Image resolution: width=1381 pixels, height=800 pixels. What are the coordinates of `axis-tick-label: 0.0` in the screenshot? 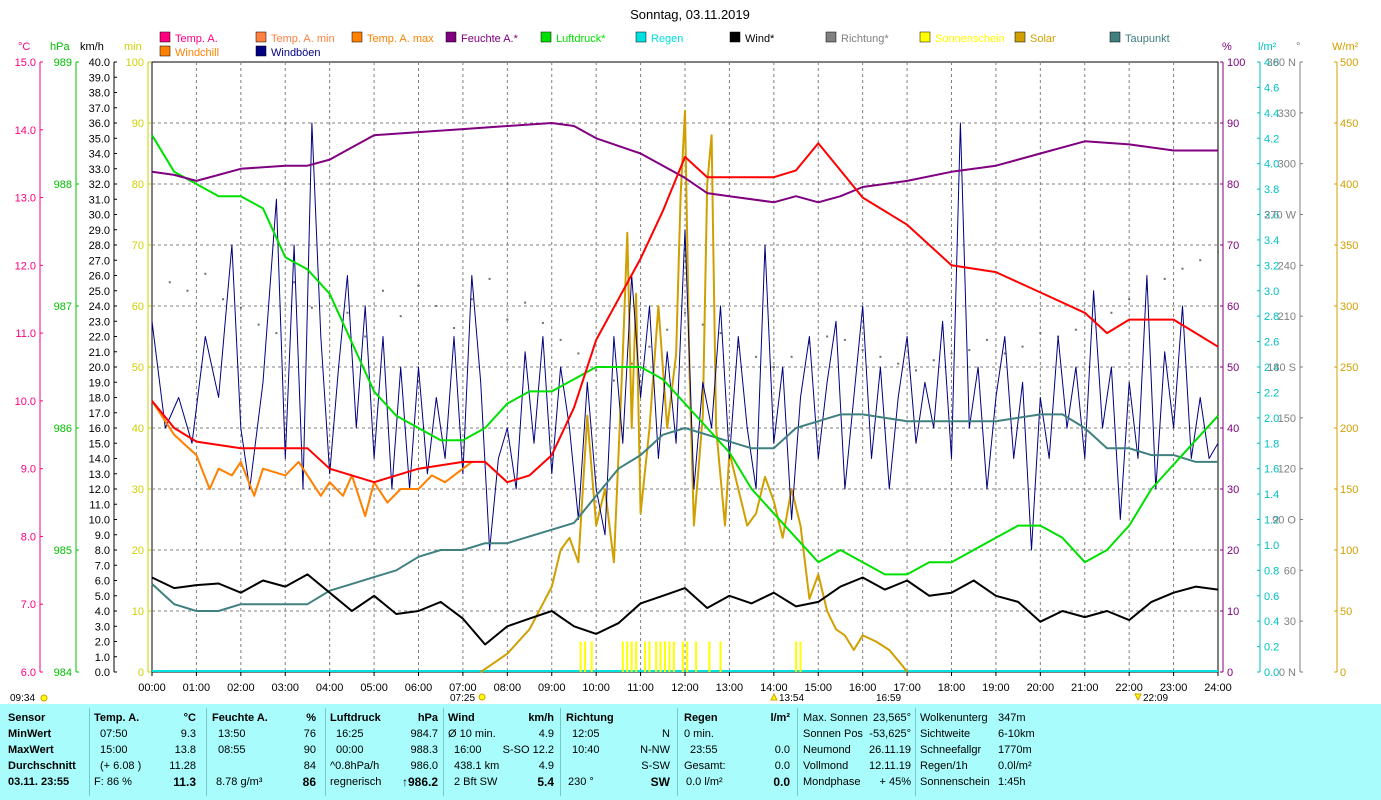 It's located at (102, 673).